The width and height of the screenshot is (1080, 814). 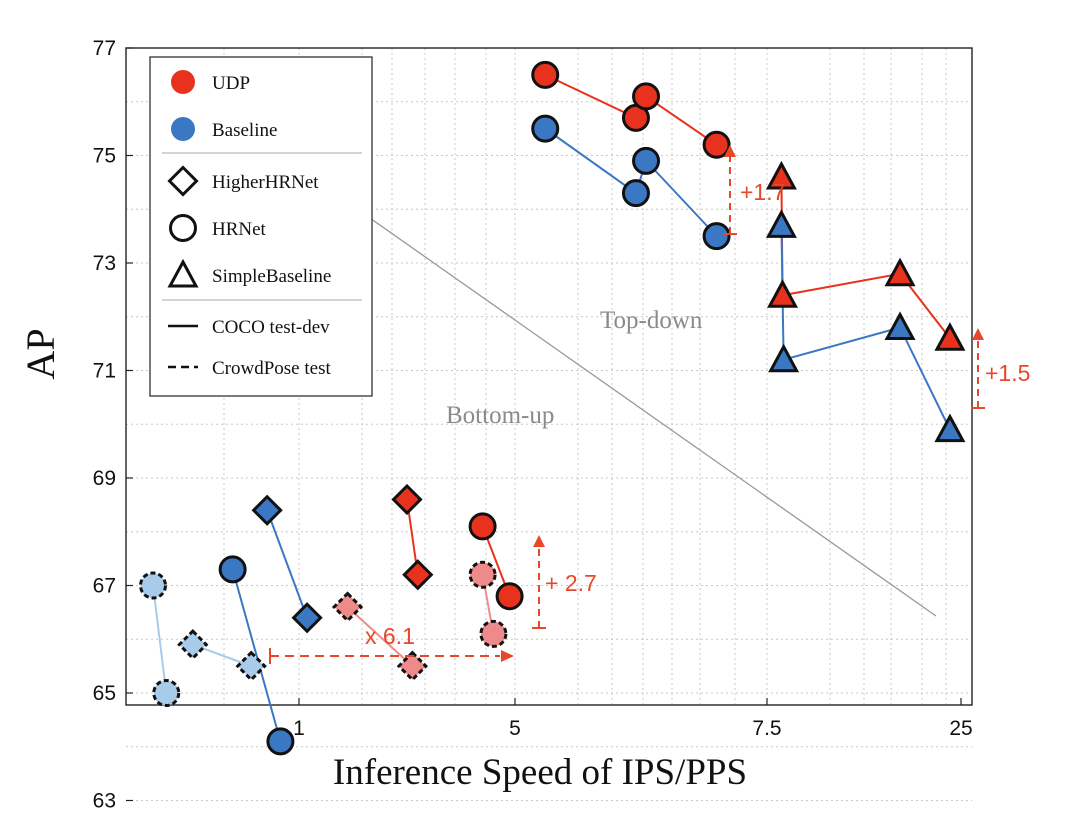 I want to click on y-tick-label: 65, so click(x=104, y=693).